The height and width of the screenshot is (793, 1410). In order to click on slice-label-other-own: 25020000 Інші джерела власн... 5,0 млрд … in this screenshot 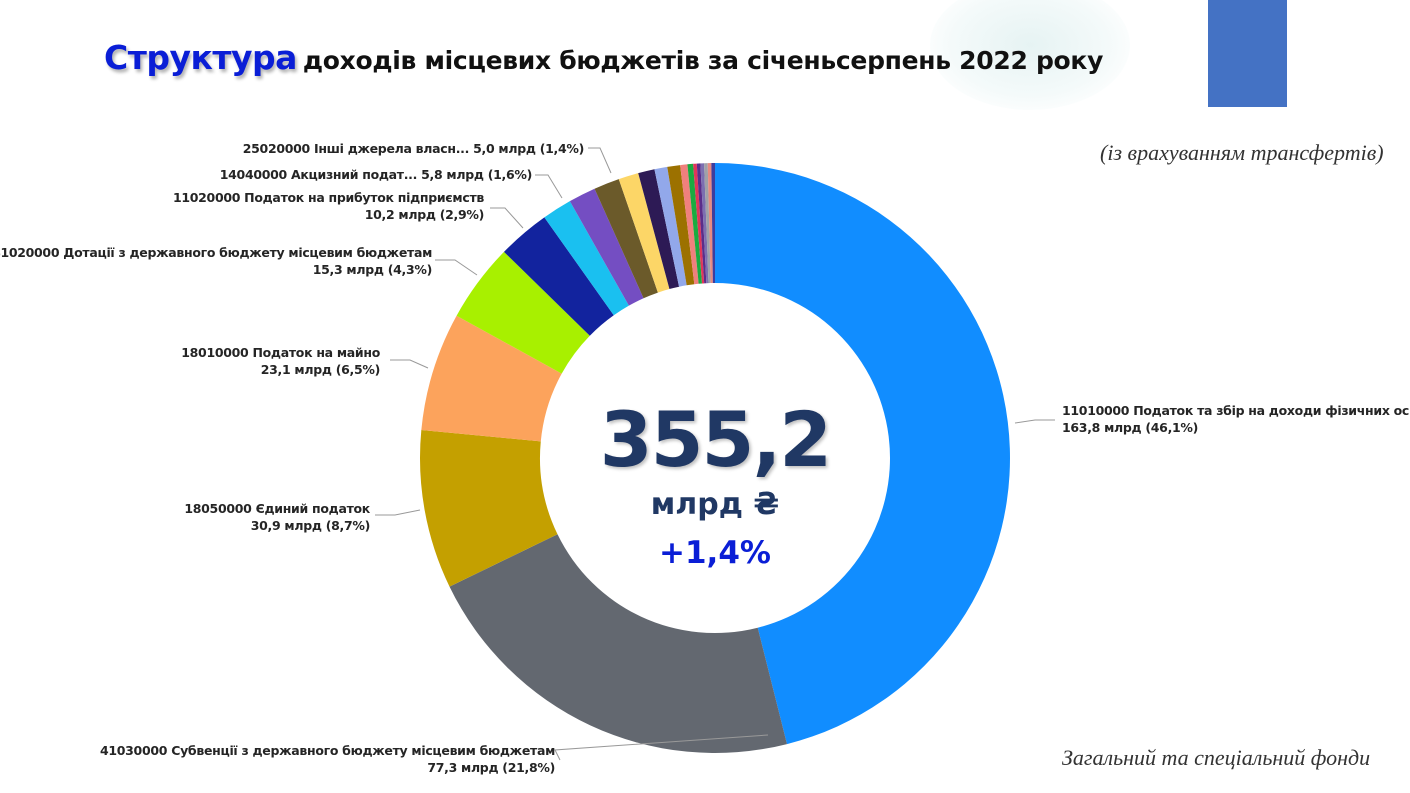, I will do `click(413, 148)`.